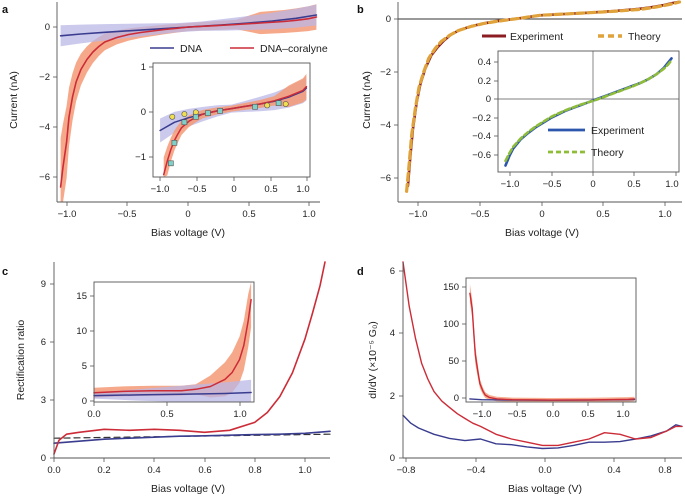 The image size is (685, 499). I want to click on panel-c-xtick: 0.8, so click(254, 470).